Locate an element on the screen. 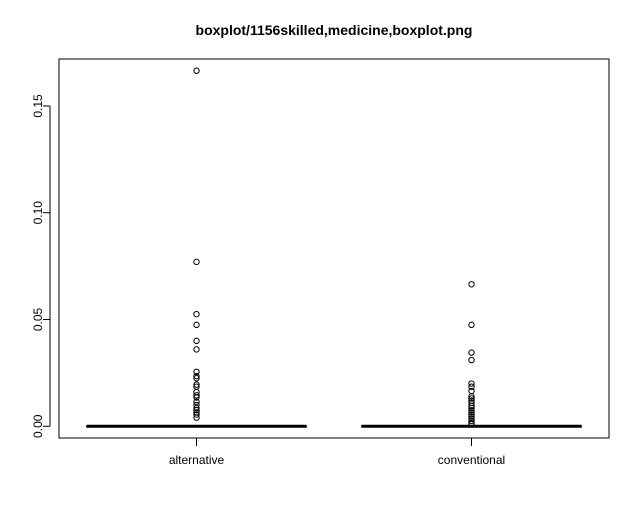 This screenshot has width=640, height=512. x-axis: alternative conventional is located at coordinates (337, 452).